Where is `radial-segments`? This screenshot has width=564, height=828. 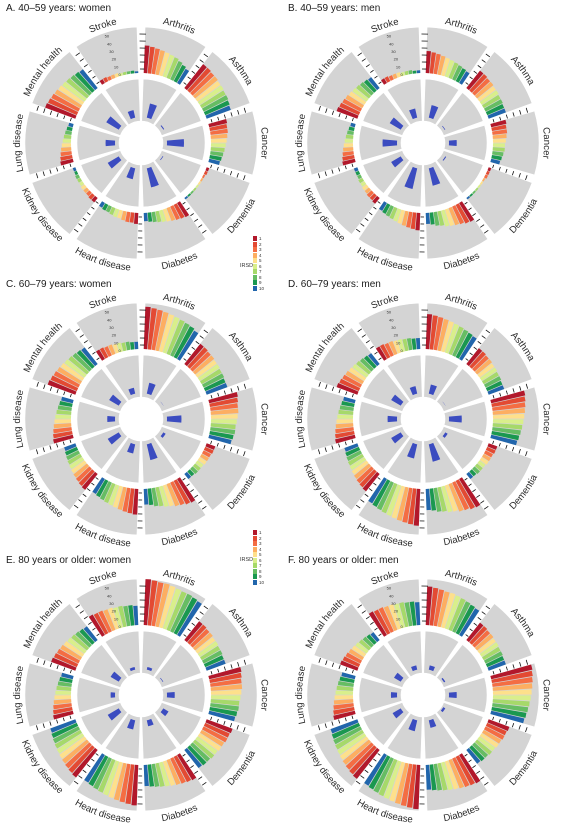 radial-segments is located at coordinates (423, 143).